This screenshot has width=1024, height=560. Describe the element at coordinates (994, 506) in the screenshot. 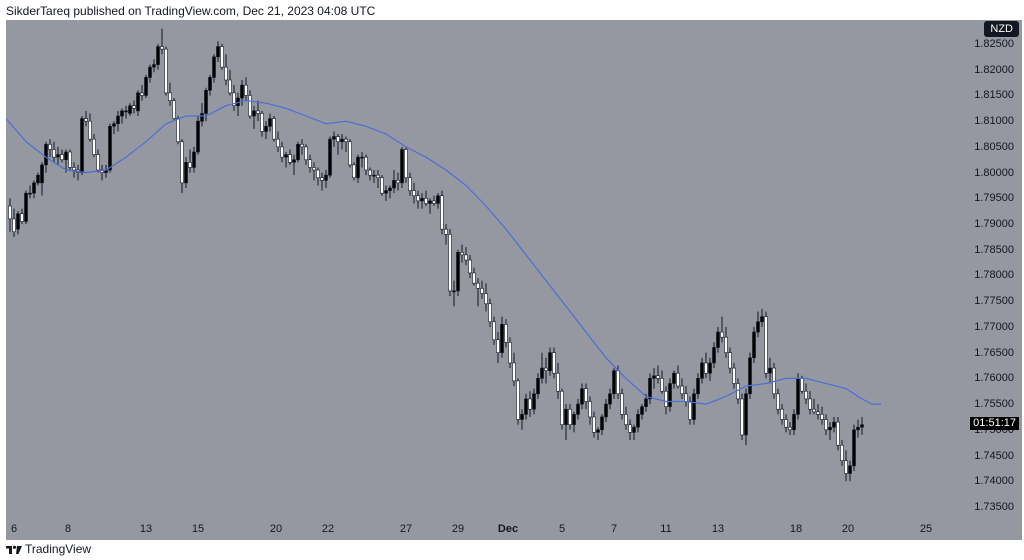

I see `price-label: 1.73500` at that location.